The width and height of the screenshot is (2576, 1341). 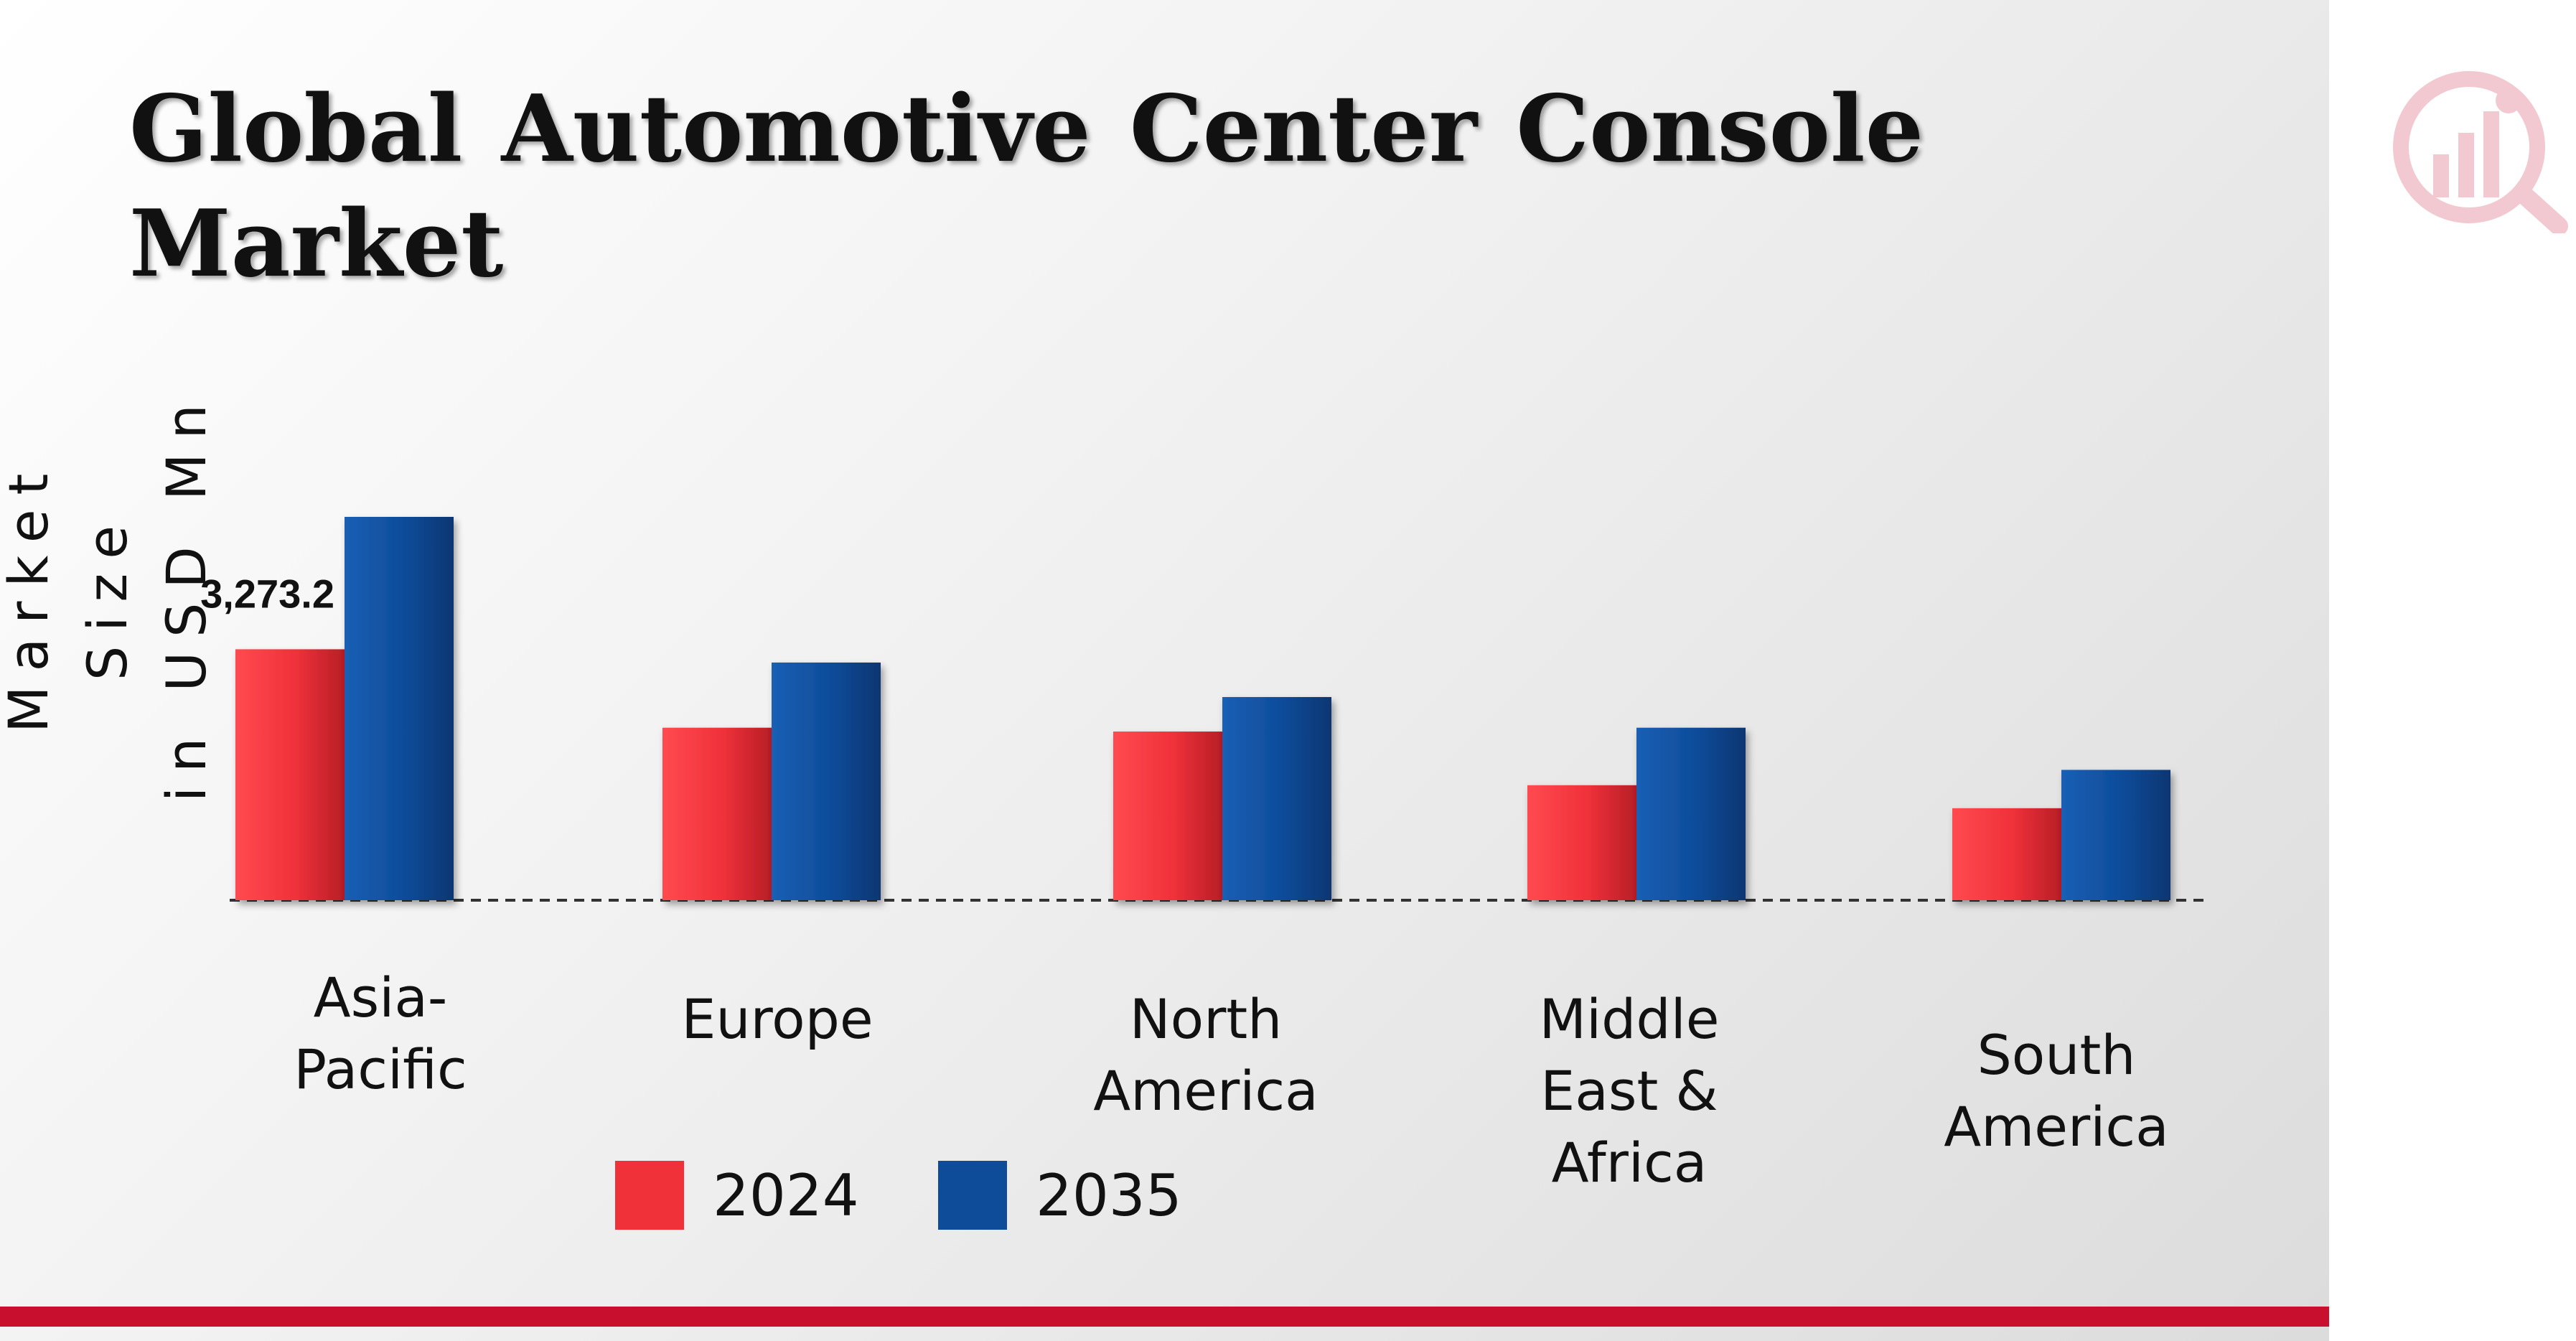 I want to click on bar-2024-middle-east-africa, so click(x=1582, y=842).